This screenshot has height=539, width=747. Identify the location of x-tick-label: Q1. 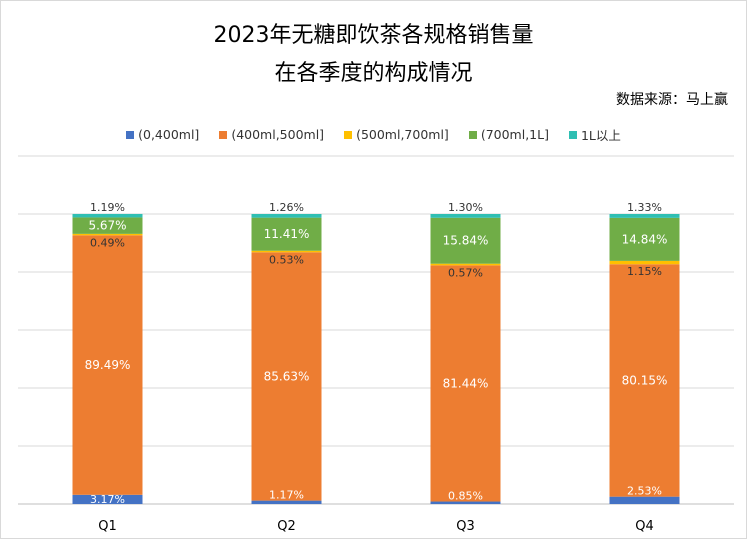
(107, 526).